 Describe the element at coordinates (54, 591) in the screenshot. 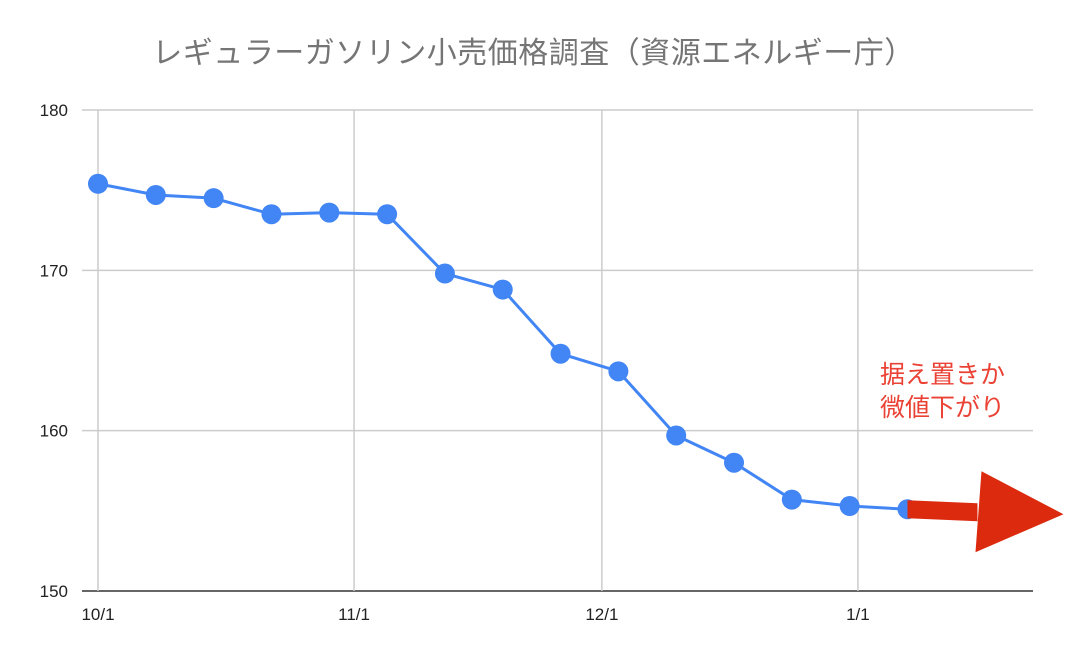

I see `y-tick-label: 150` at that location.